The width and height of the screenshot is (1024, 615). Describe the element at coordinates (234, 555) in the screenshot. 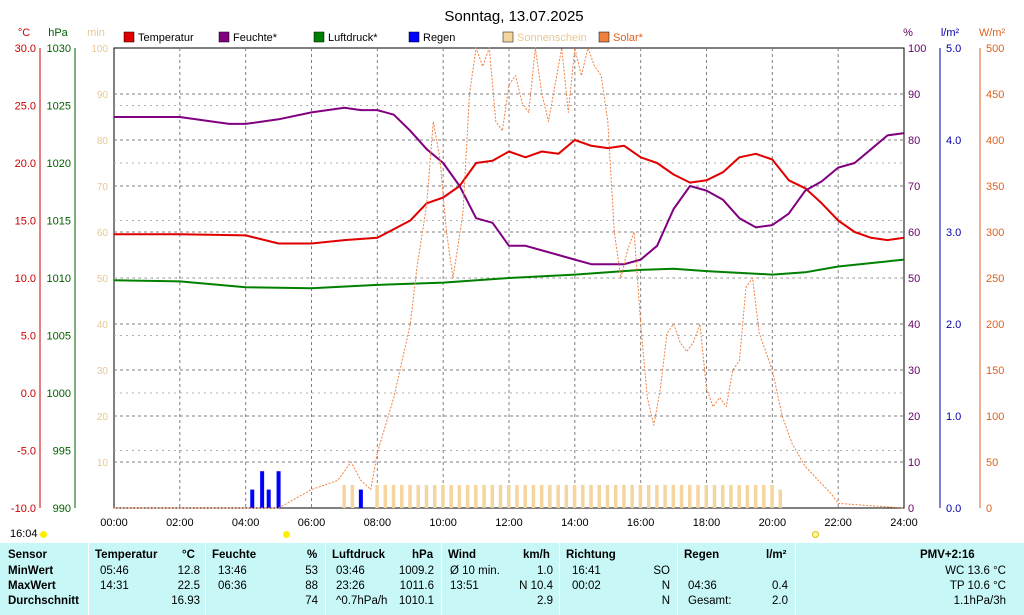

I see `hdr-hum: Feuchte` at that location.